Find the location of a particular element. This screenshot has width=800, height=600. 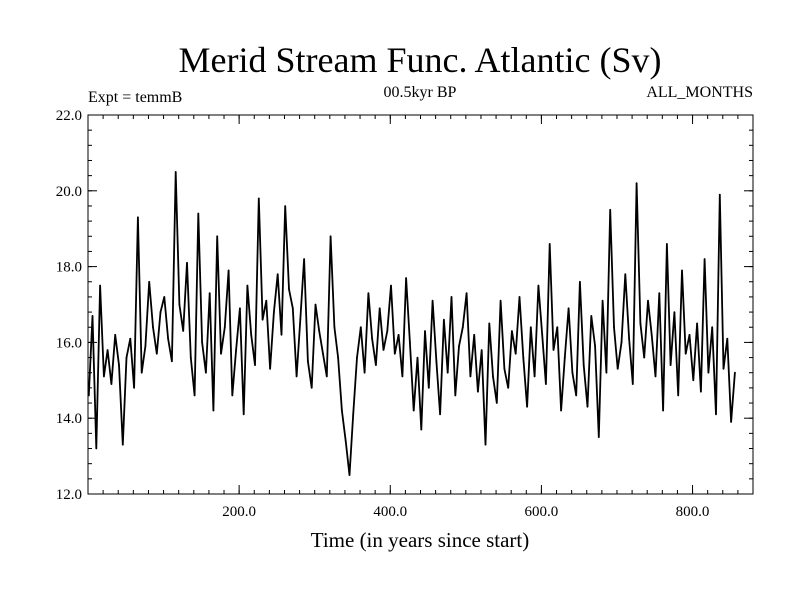

y-tick-label: 20.0 is located at coordinates (69, 192).